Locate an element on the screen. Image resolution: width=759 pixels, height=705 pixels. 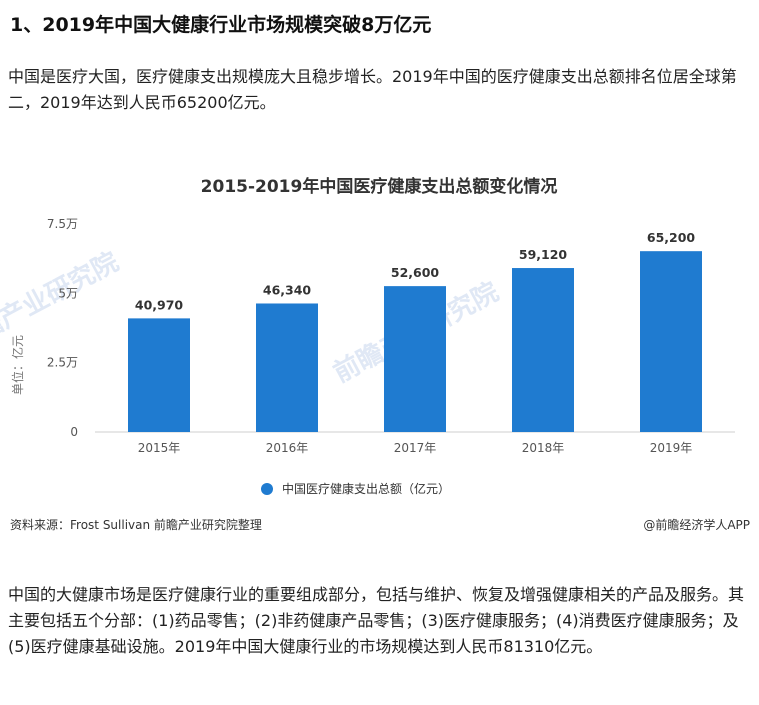
x-tick-label: 2017年 is located at coordinates (415, 448).